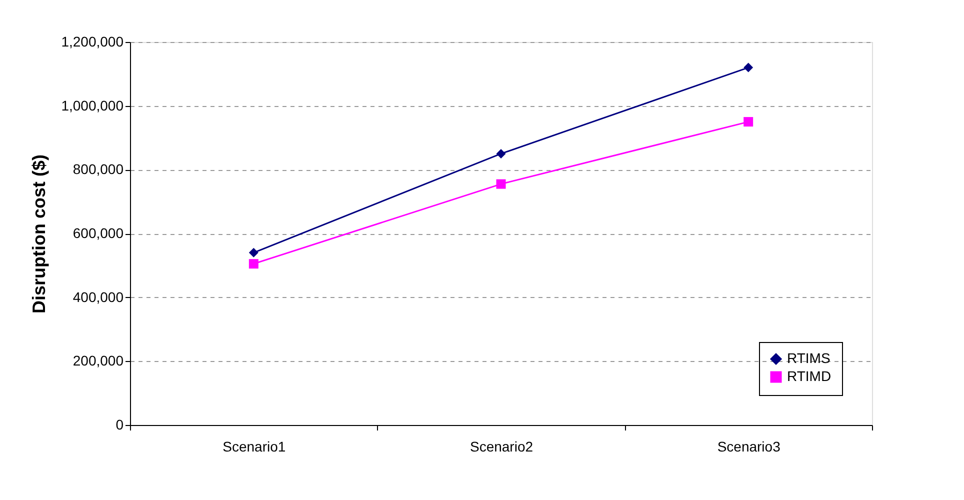  What do you see at coordinates (39, 234) in the screenshot?
I see `y-axis-title: Disruption cost ($)` at bounding box center [39, 234].